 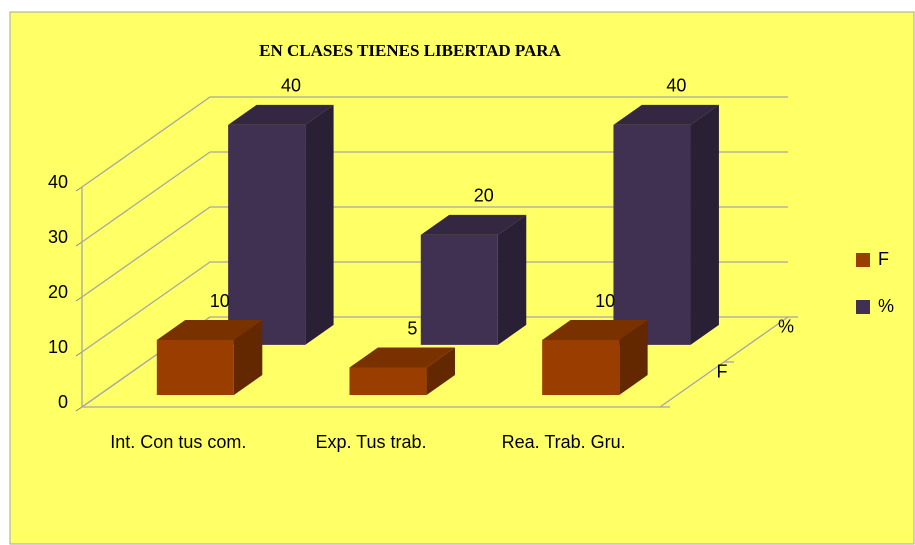 I want to click on chart-title: EN CLASES TIENES LIBERTAD PARA, so click(x=410, y=50).